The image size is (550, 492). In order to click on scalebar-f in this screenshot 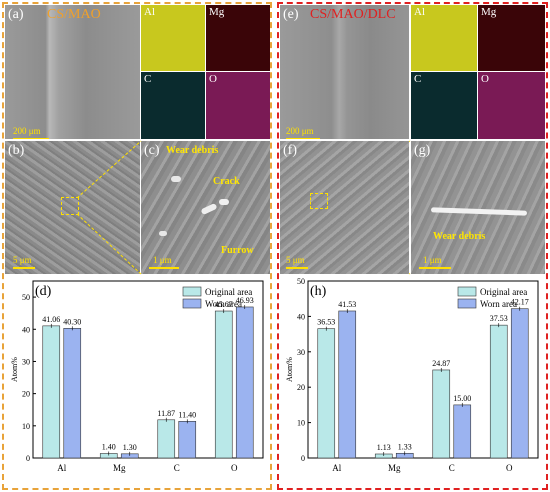, I will do `click(297, 268)`.